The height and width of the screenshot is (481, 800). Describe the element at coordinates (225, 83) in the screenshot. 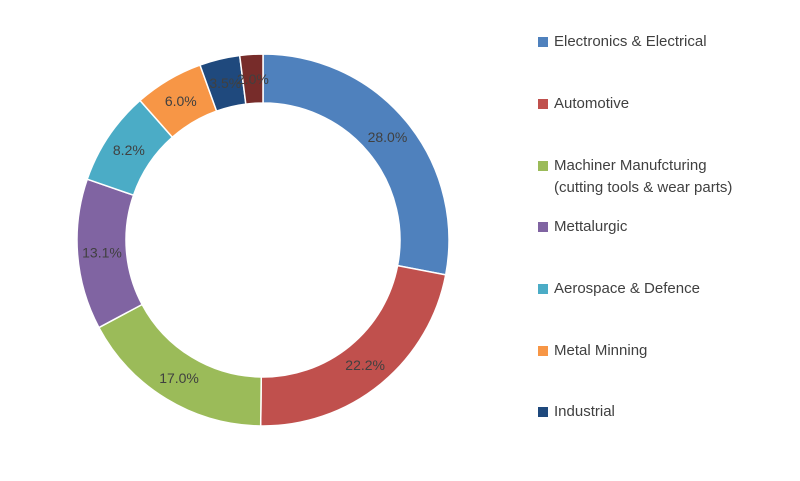

I see `data-label-7: 3.5%` at that location.